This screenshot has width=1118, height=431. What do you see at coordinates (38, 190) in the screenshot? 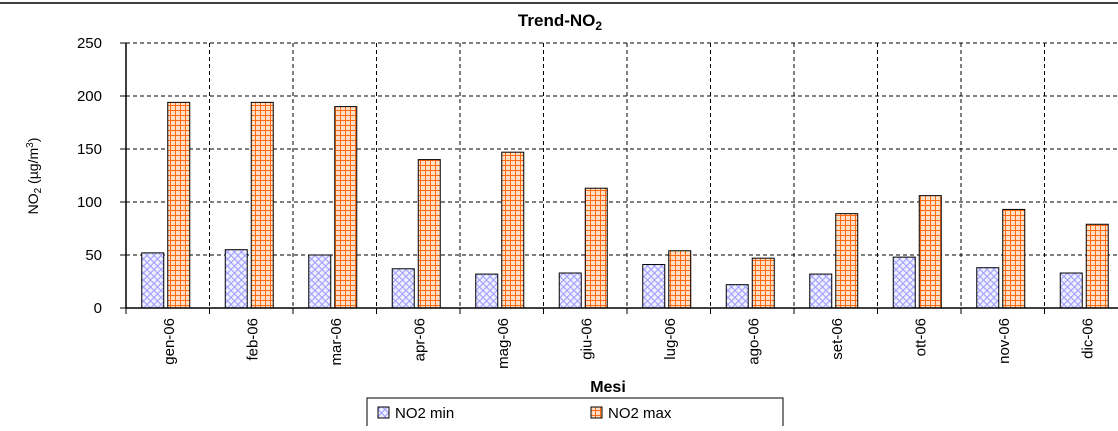
I see `y-label-sub: 2` at bounding box center [38, 190].